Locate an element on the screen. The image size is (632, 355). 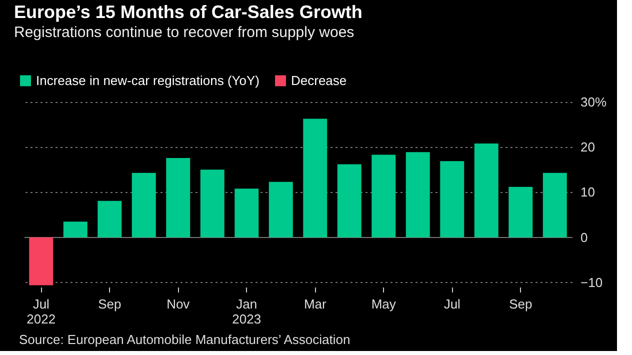
chart-title: Europe’s 15 Months of Car-Sales Growth is located at coordinates (188, 12).